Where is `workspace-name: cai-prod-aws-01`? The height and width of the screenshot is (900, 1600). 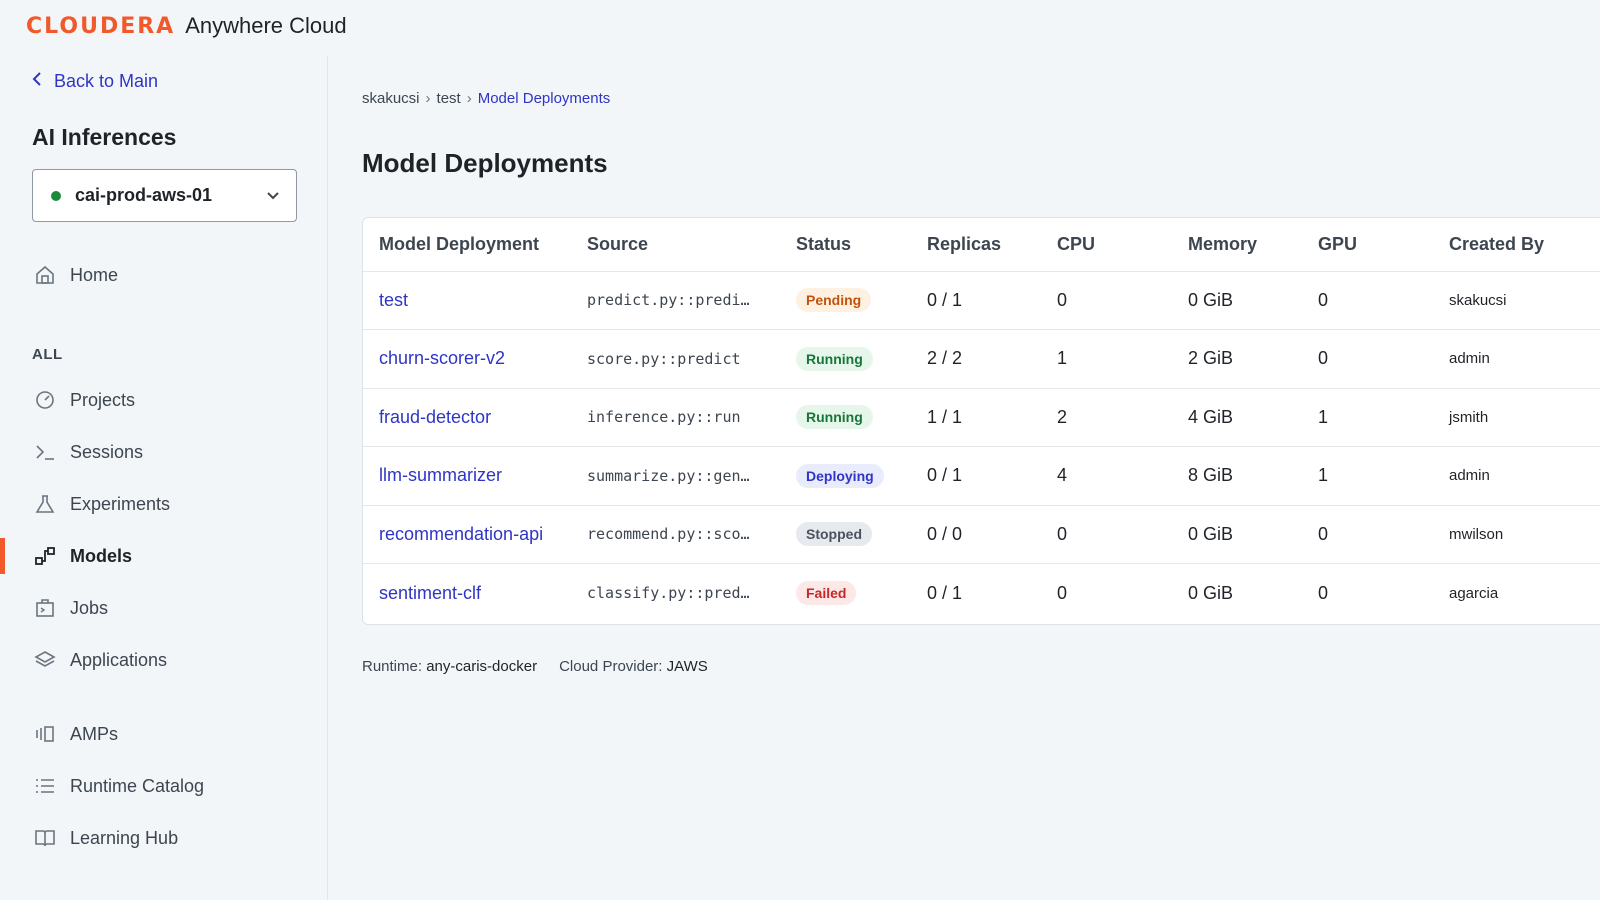
workspace-name: cai-prod-aws-01 is located at coordinates (144, 195).